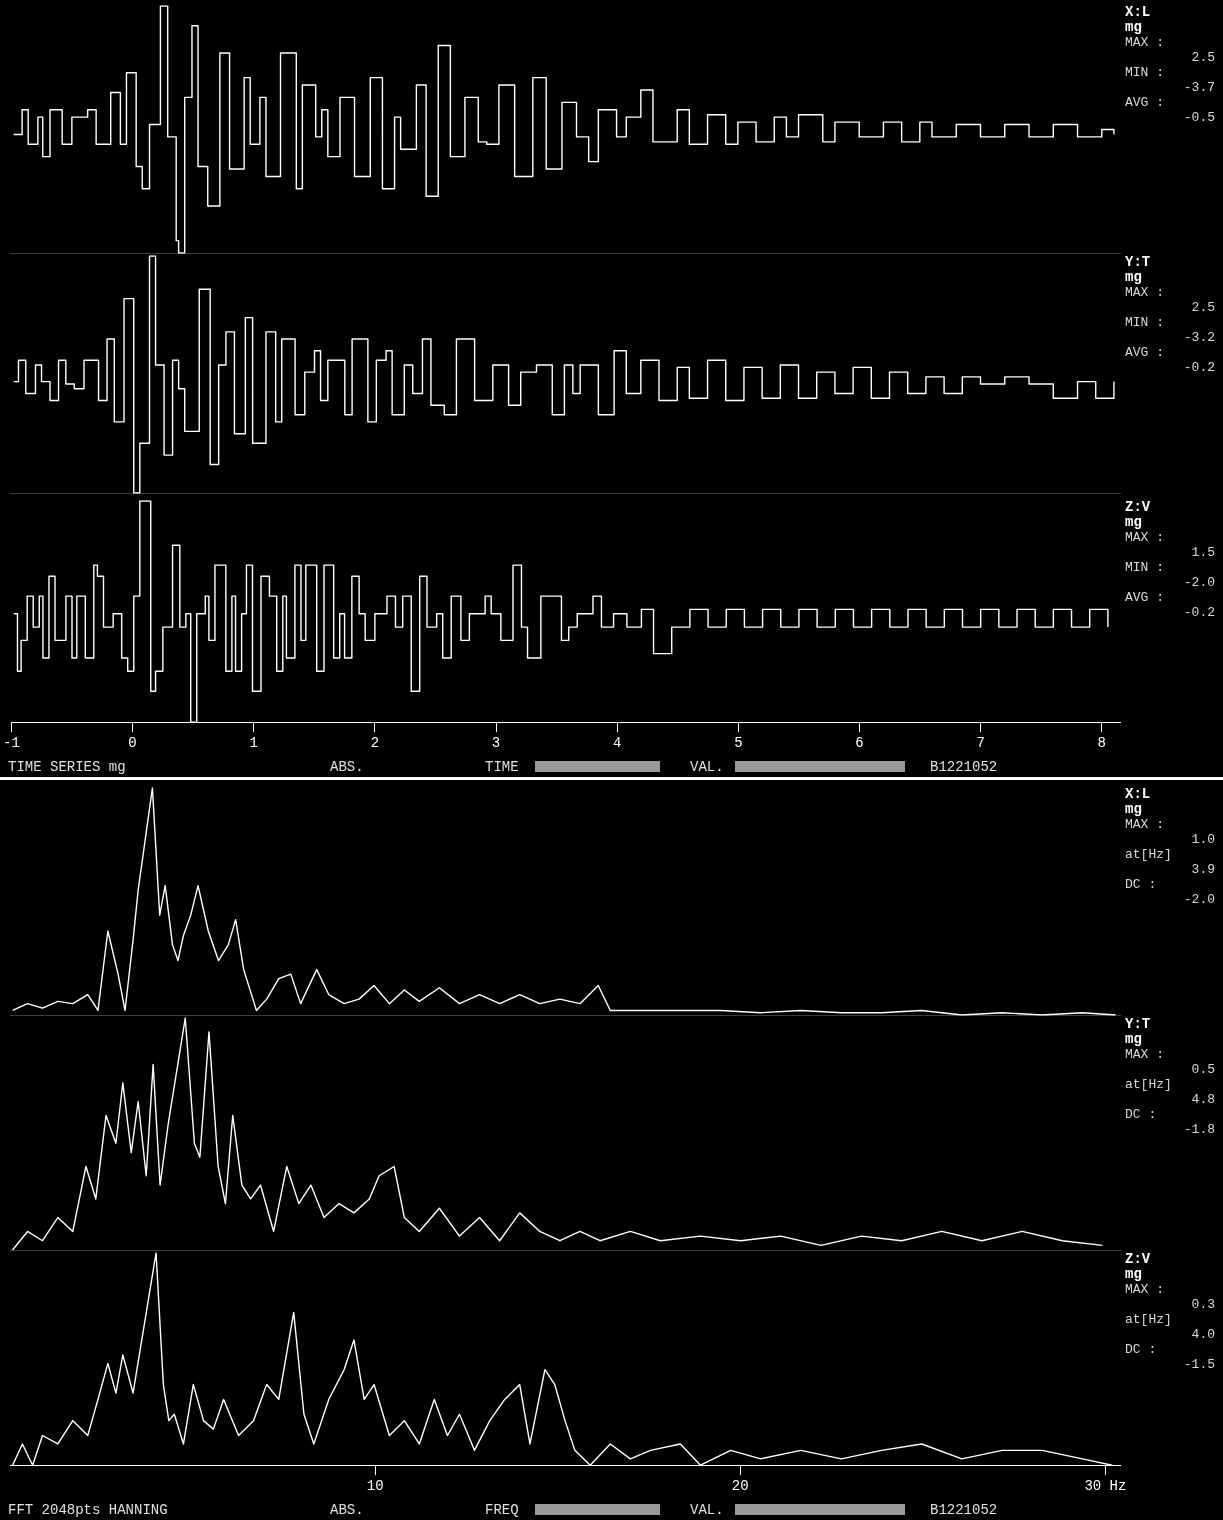 The image size is (1223, 1520). Describe the element at coordinates (1199, 117) in the screenshot. I see `text: -0.5` at that location.